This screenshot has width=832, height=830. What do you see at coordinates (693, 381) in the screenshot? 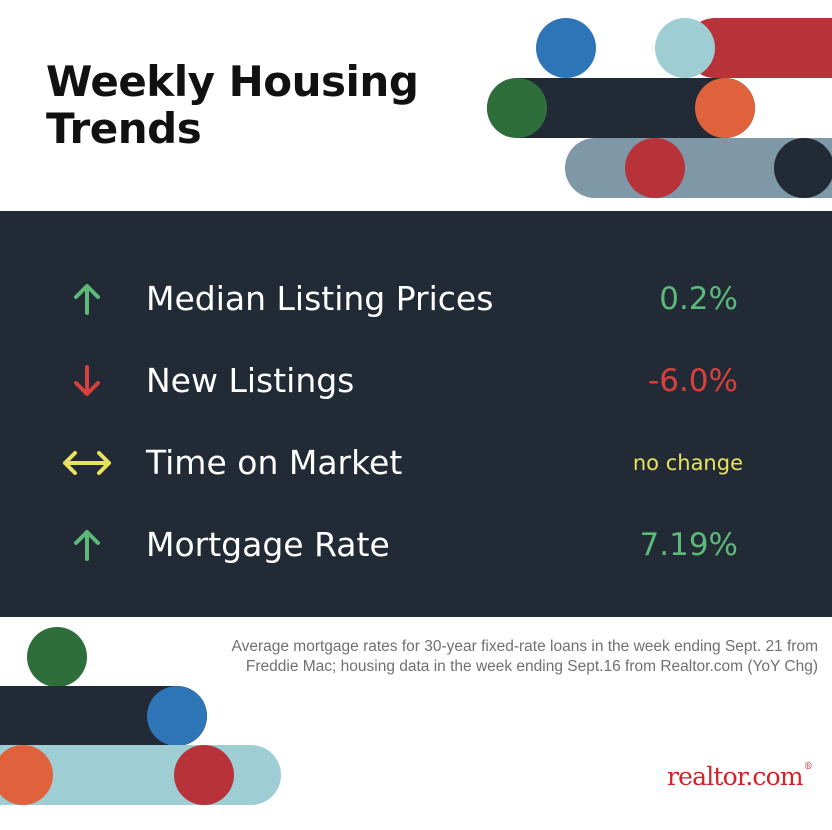
I see `metric-value: -6.0%` at bounding box center [693, 381].